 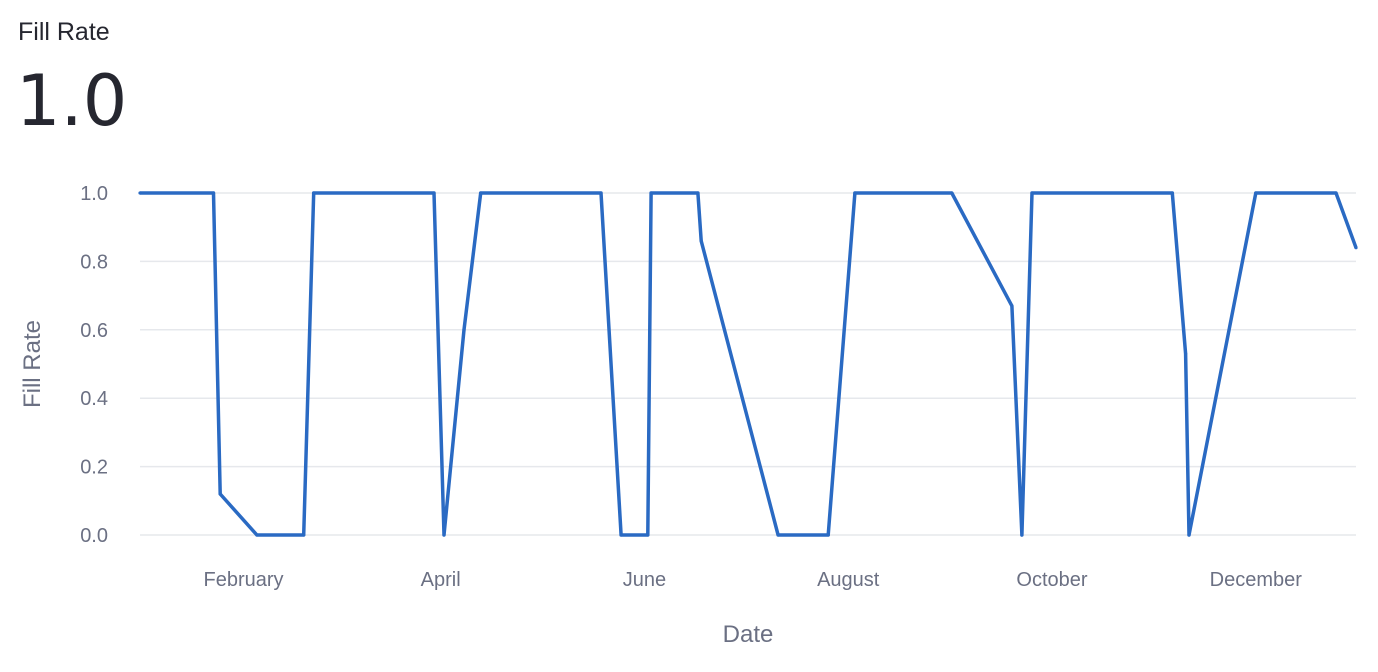 I want to click on y-tick-label: 0.2, so click(x=94, y=468).